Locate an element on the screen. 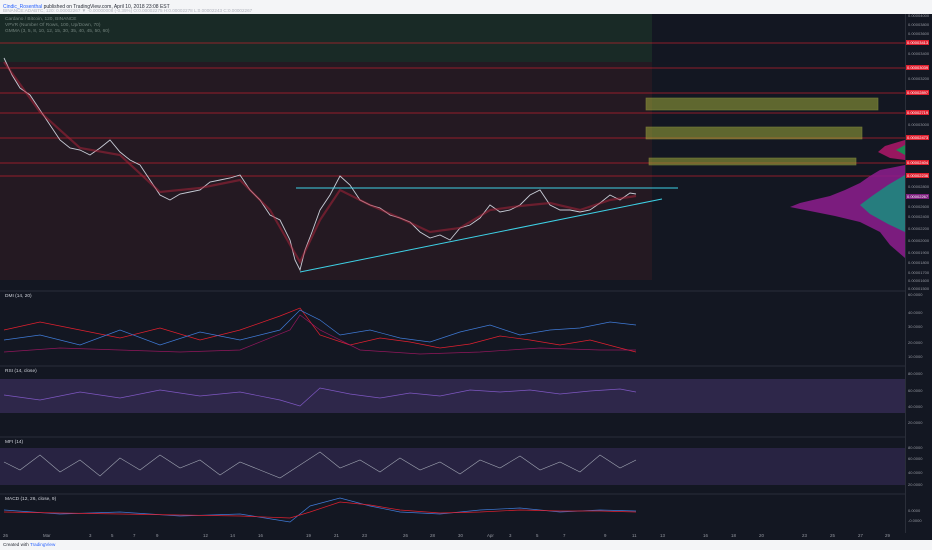  price-tick: 0.00001900 is located at coordinates (919, 252).